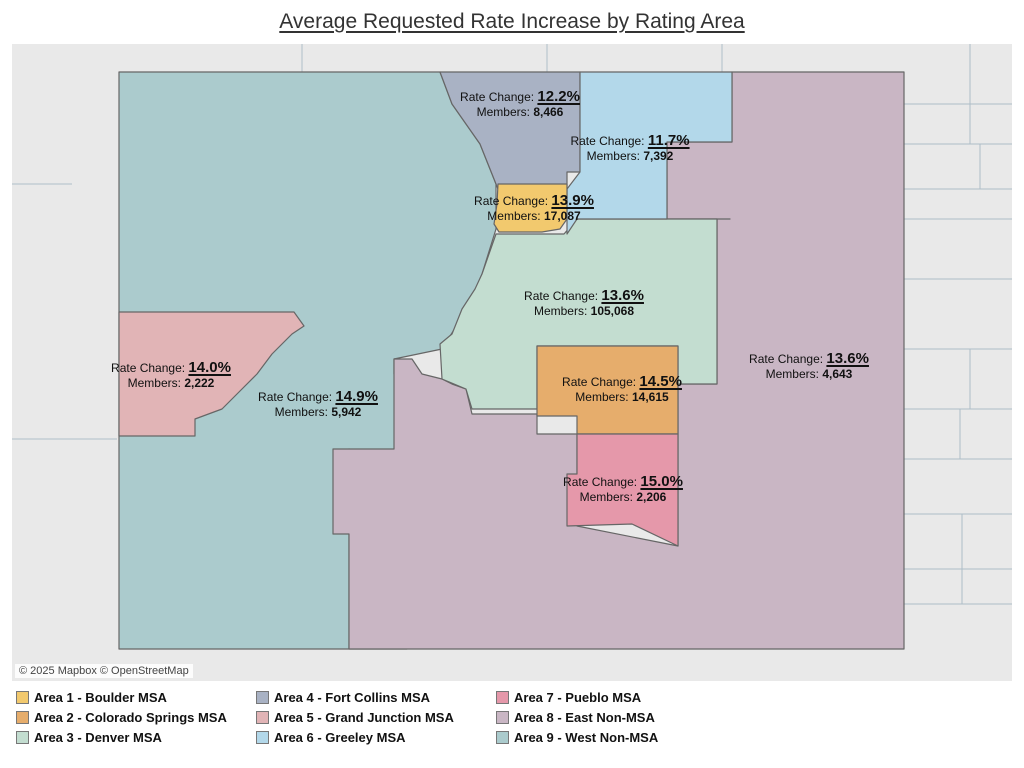  What do you see at coordinates (568, 697) in the screenshot?
I see `legend-item-area-7: Area 7 - Pueblo MSA` at bounding box center [568, 697].